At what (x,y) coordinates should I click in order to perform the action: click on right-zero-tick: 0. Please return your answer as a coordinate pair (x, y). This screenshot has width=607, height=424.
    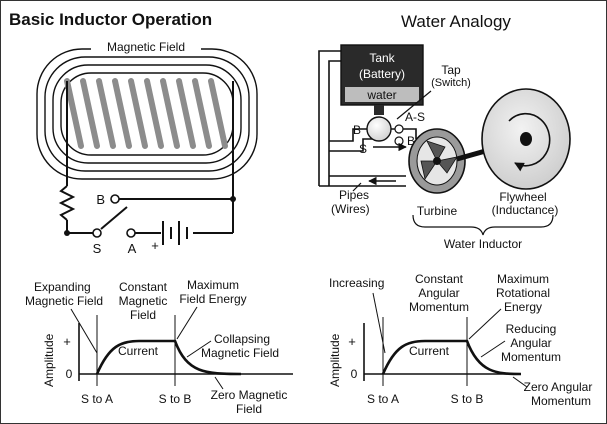
    Looking at the image, I should click on (354, 374).